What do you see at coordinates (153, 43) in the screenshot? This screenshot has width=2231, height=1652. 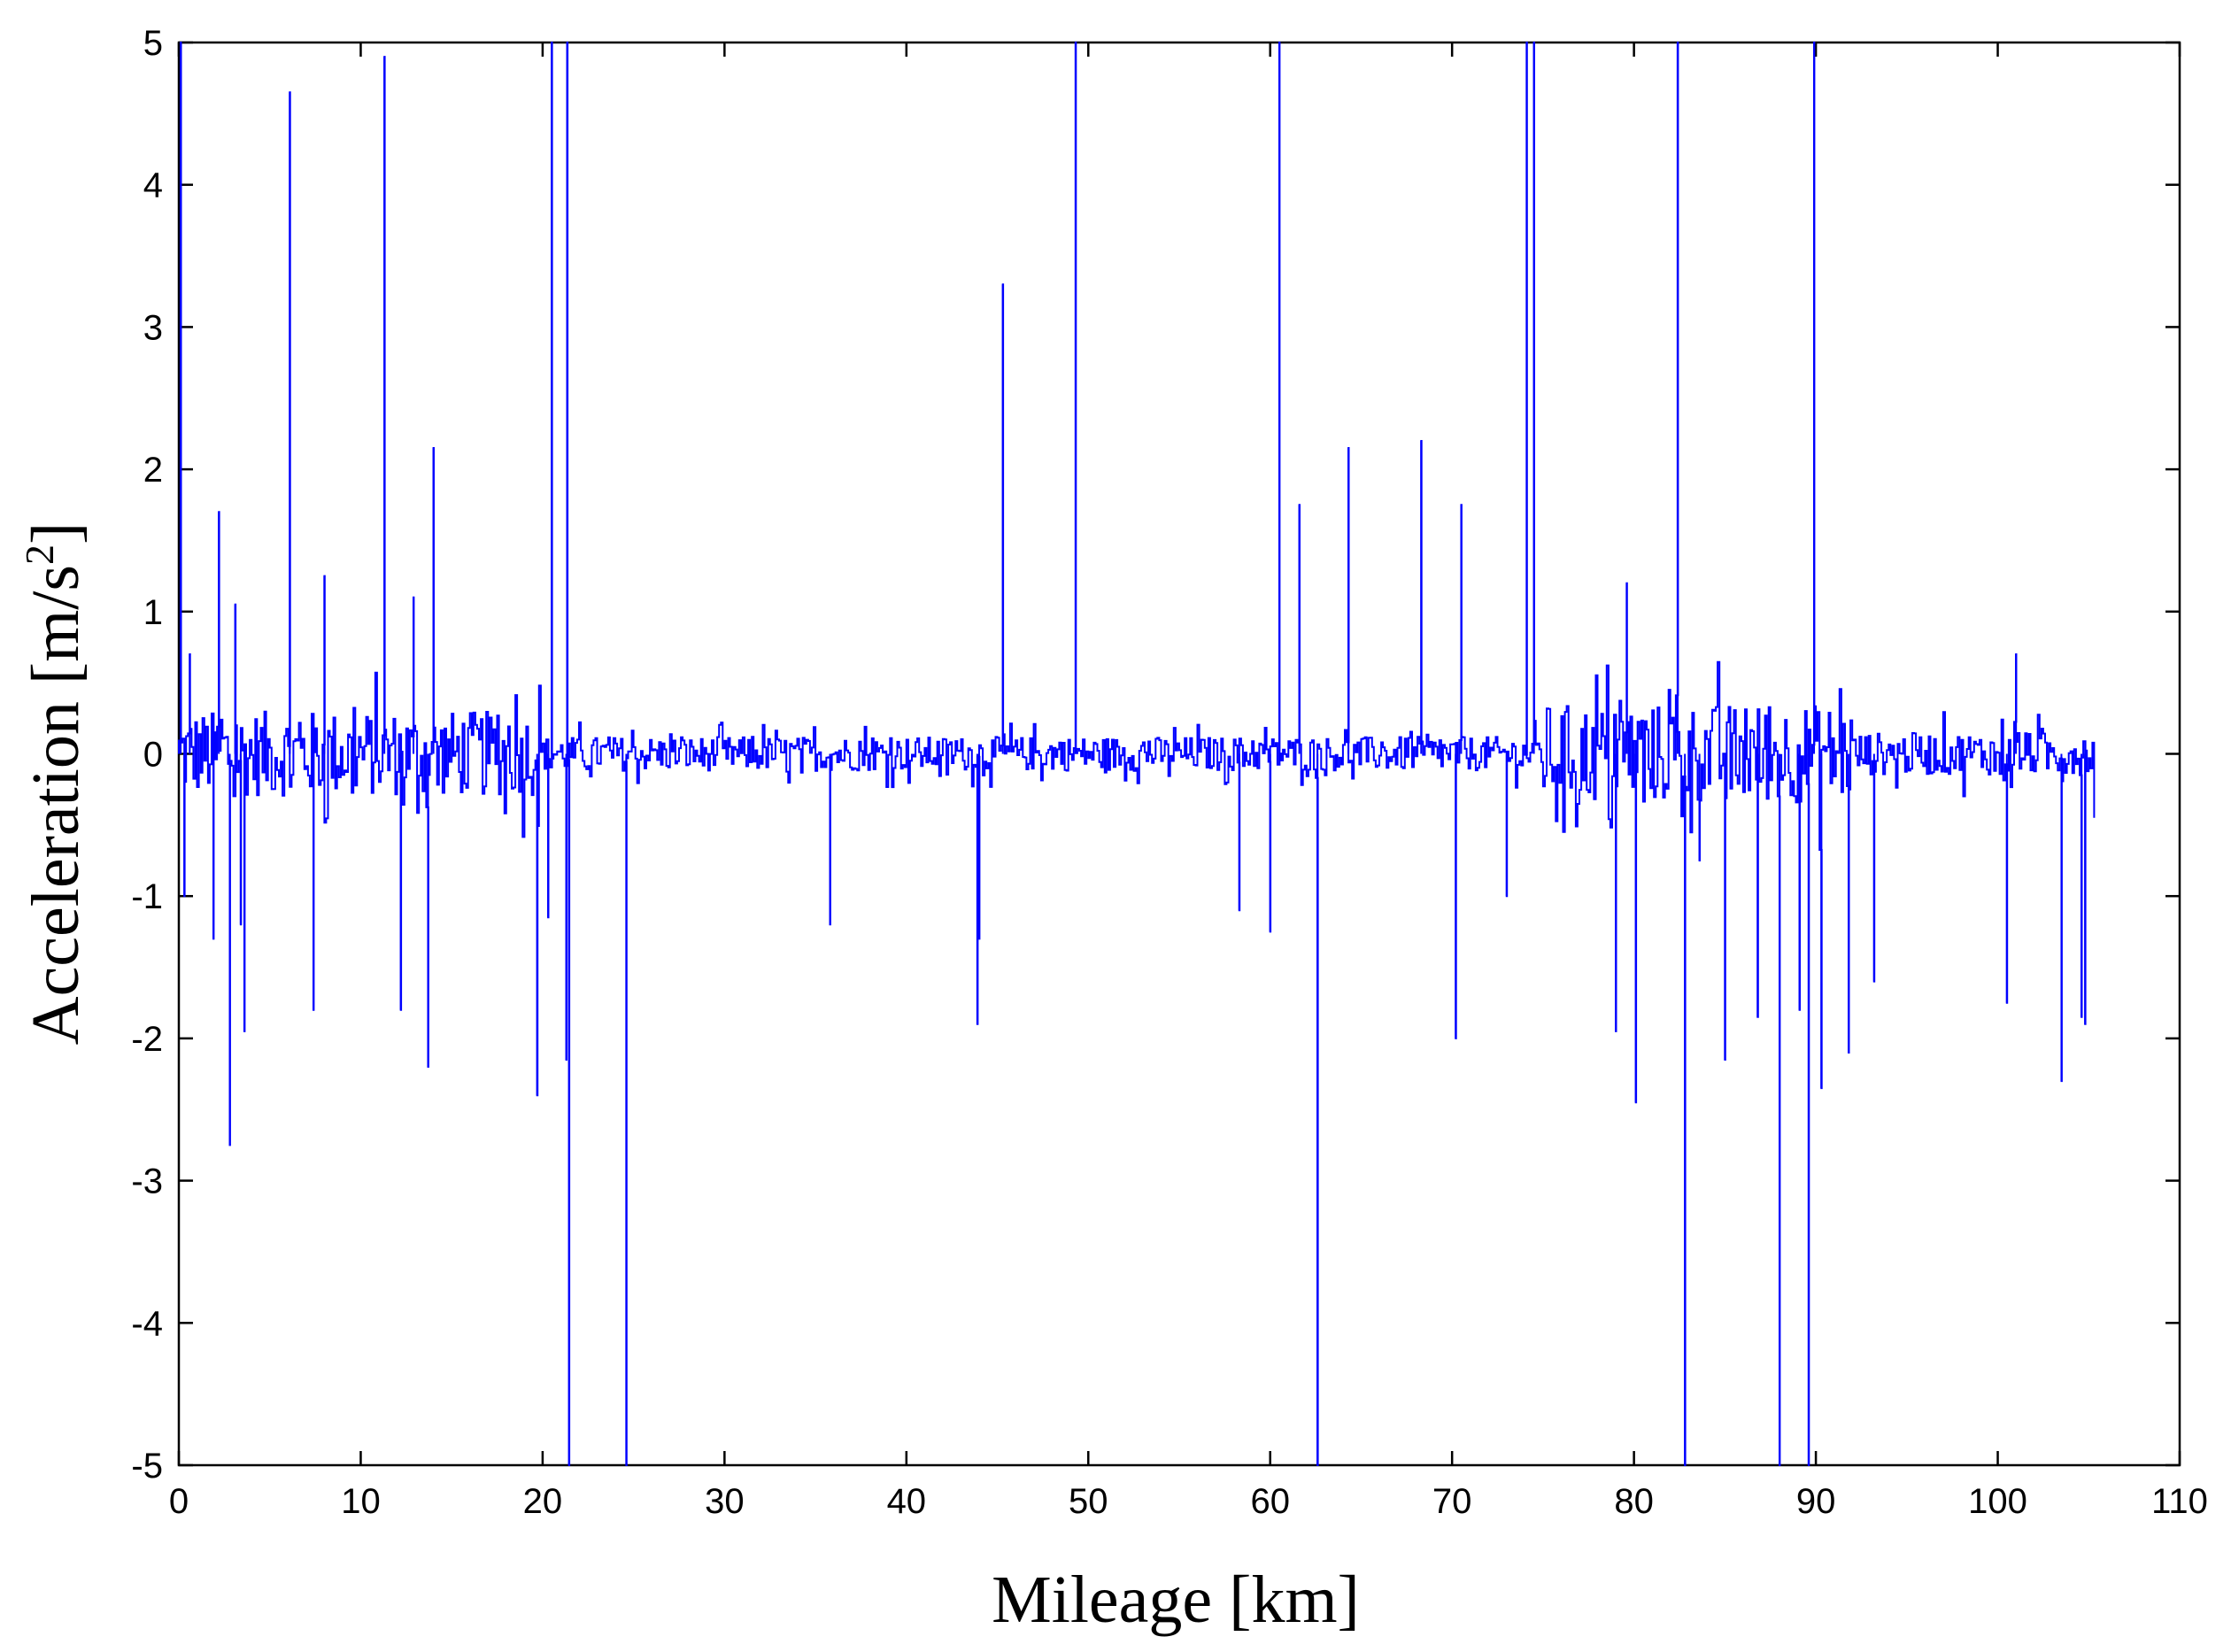 I see `y-tick-label: 5` at bounding box center [153, 43].